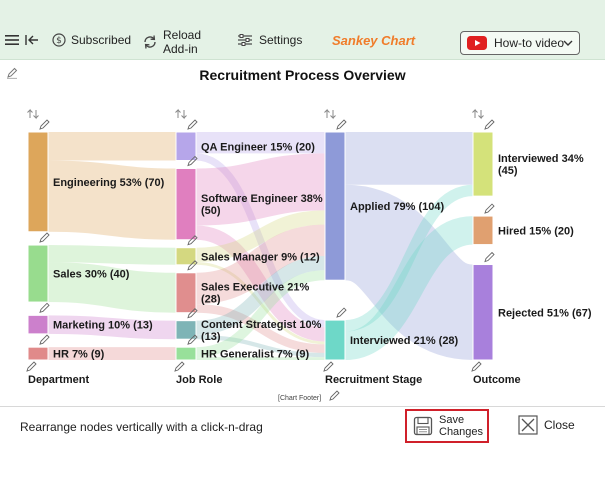 The image size is (605, 477). Describe the element at coordinates (260, 189) in the screenshot. I see `sankey-link-swe-applied` at that location.